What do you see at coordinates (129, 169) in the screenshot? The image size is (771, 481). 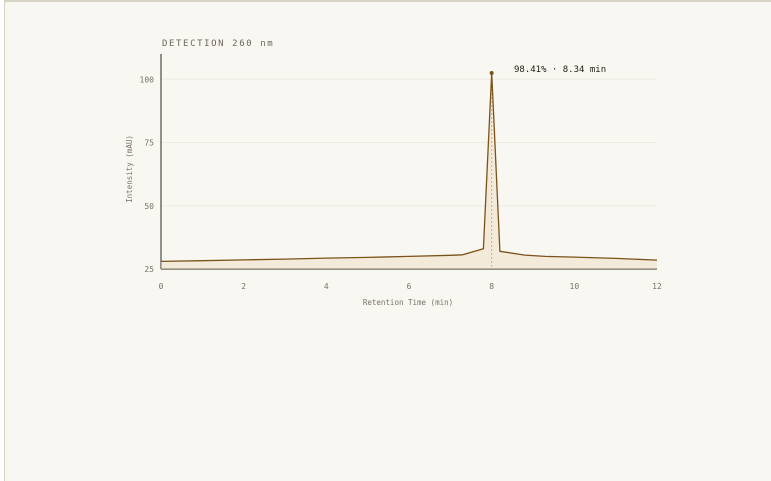 I see `y-axis-label: Intensity (mAU)` at bounding box center [129, 169].